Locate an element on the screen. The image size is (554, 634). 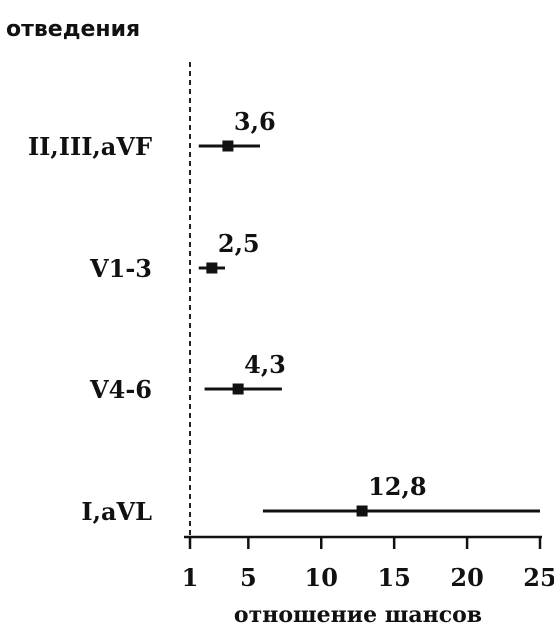
category-label: V4-6 is located at coordinates (120, 389).